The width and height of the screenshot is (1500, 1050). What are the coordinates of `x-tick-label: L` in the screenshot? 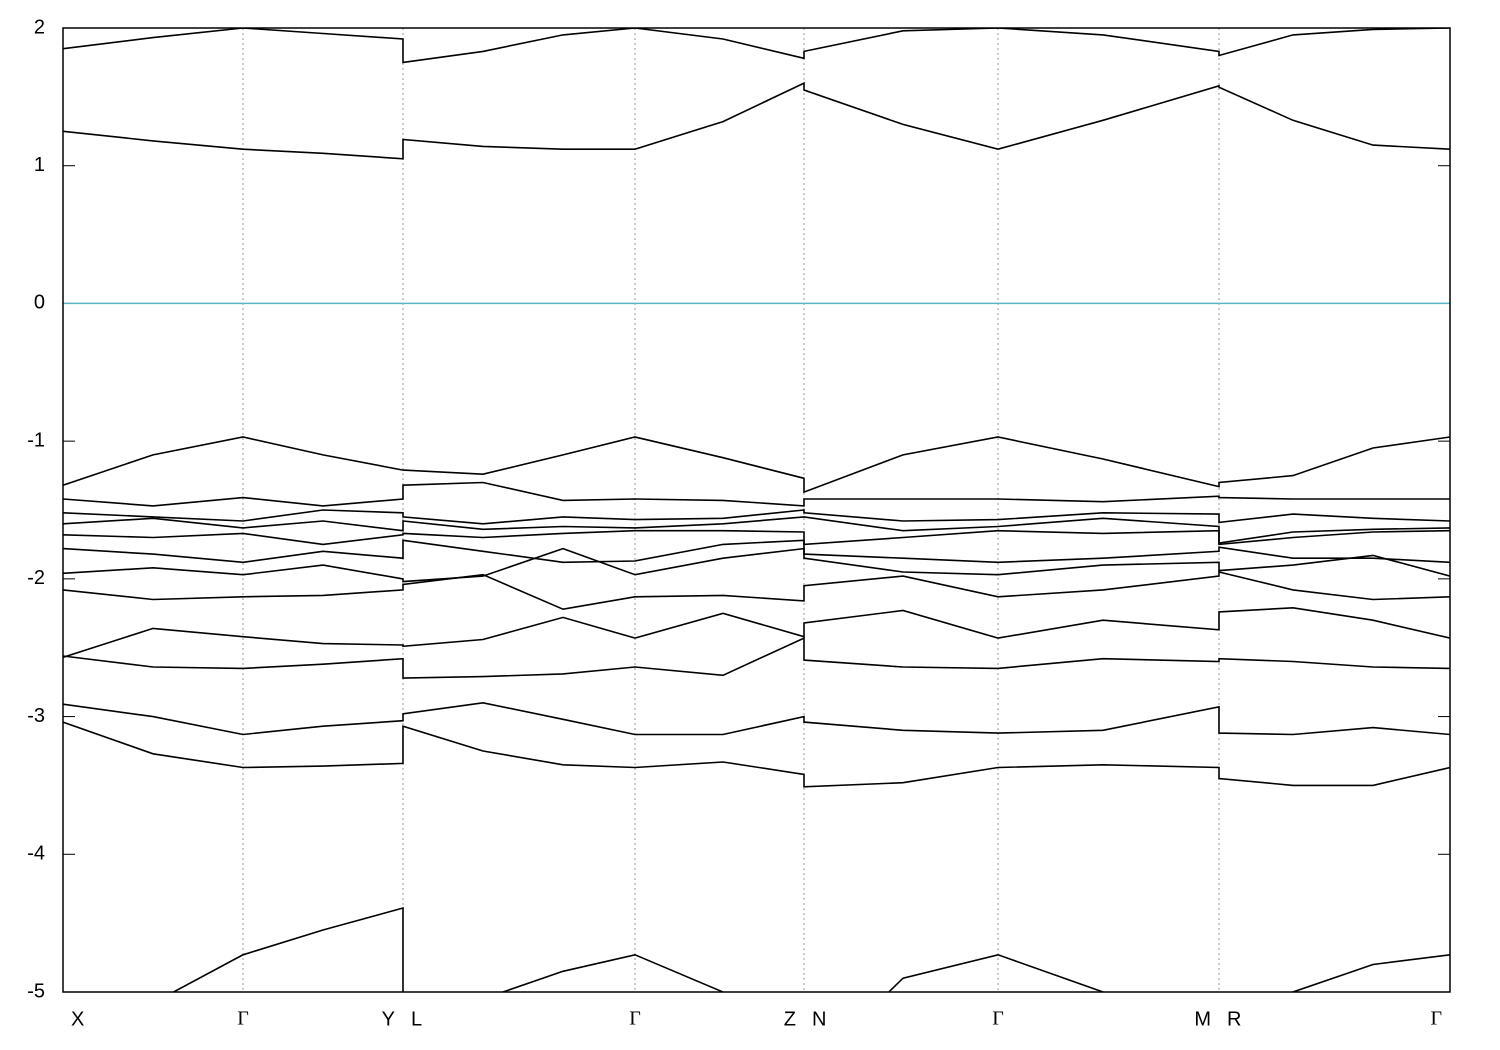 It's located at (416, 1019).